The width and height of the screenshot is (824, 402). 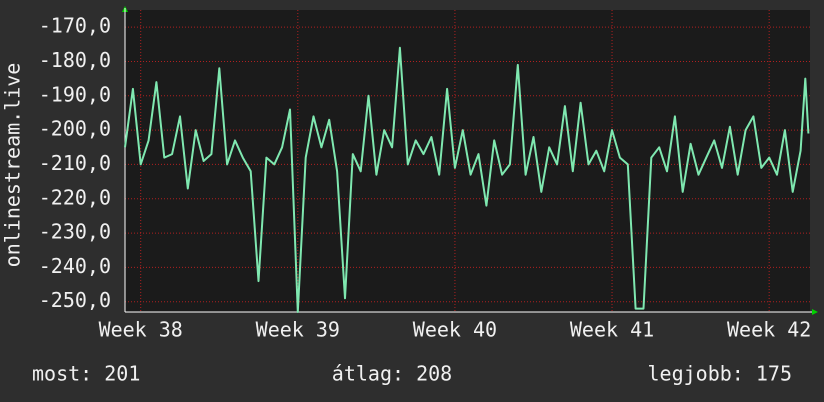 I want to click on y-axis-label: onlinestream.live, so click(x=13, y=165).